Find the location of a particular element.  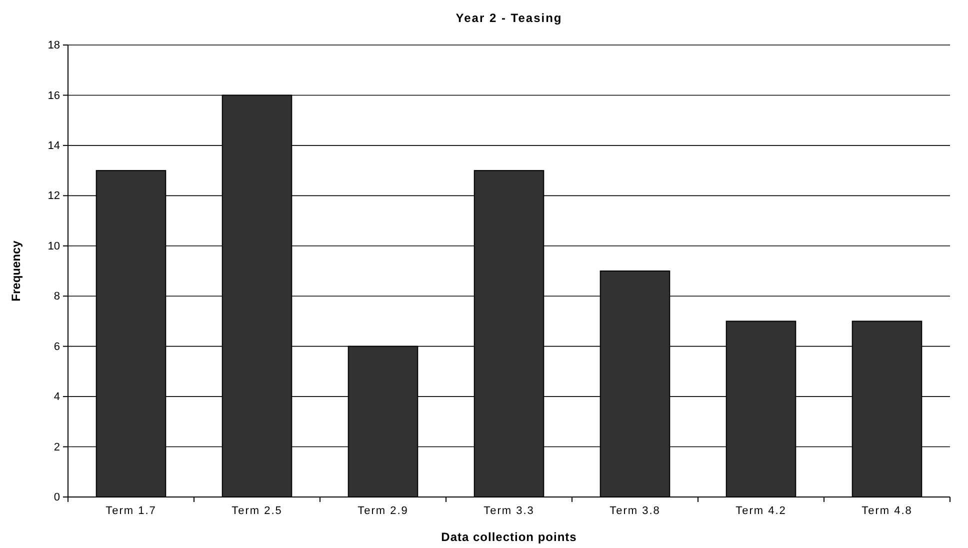

x-tick-label: Term 1.7 is located at coordinates (131, 510).